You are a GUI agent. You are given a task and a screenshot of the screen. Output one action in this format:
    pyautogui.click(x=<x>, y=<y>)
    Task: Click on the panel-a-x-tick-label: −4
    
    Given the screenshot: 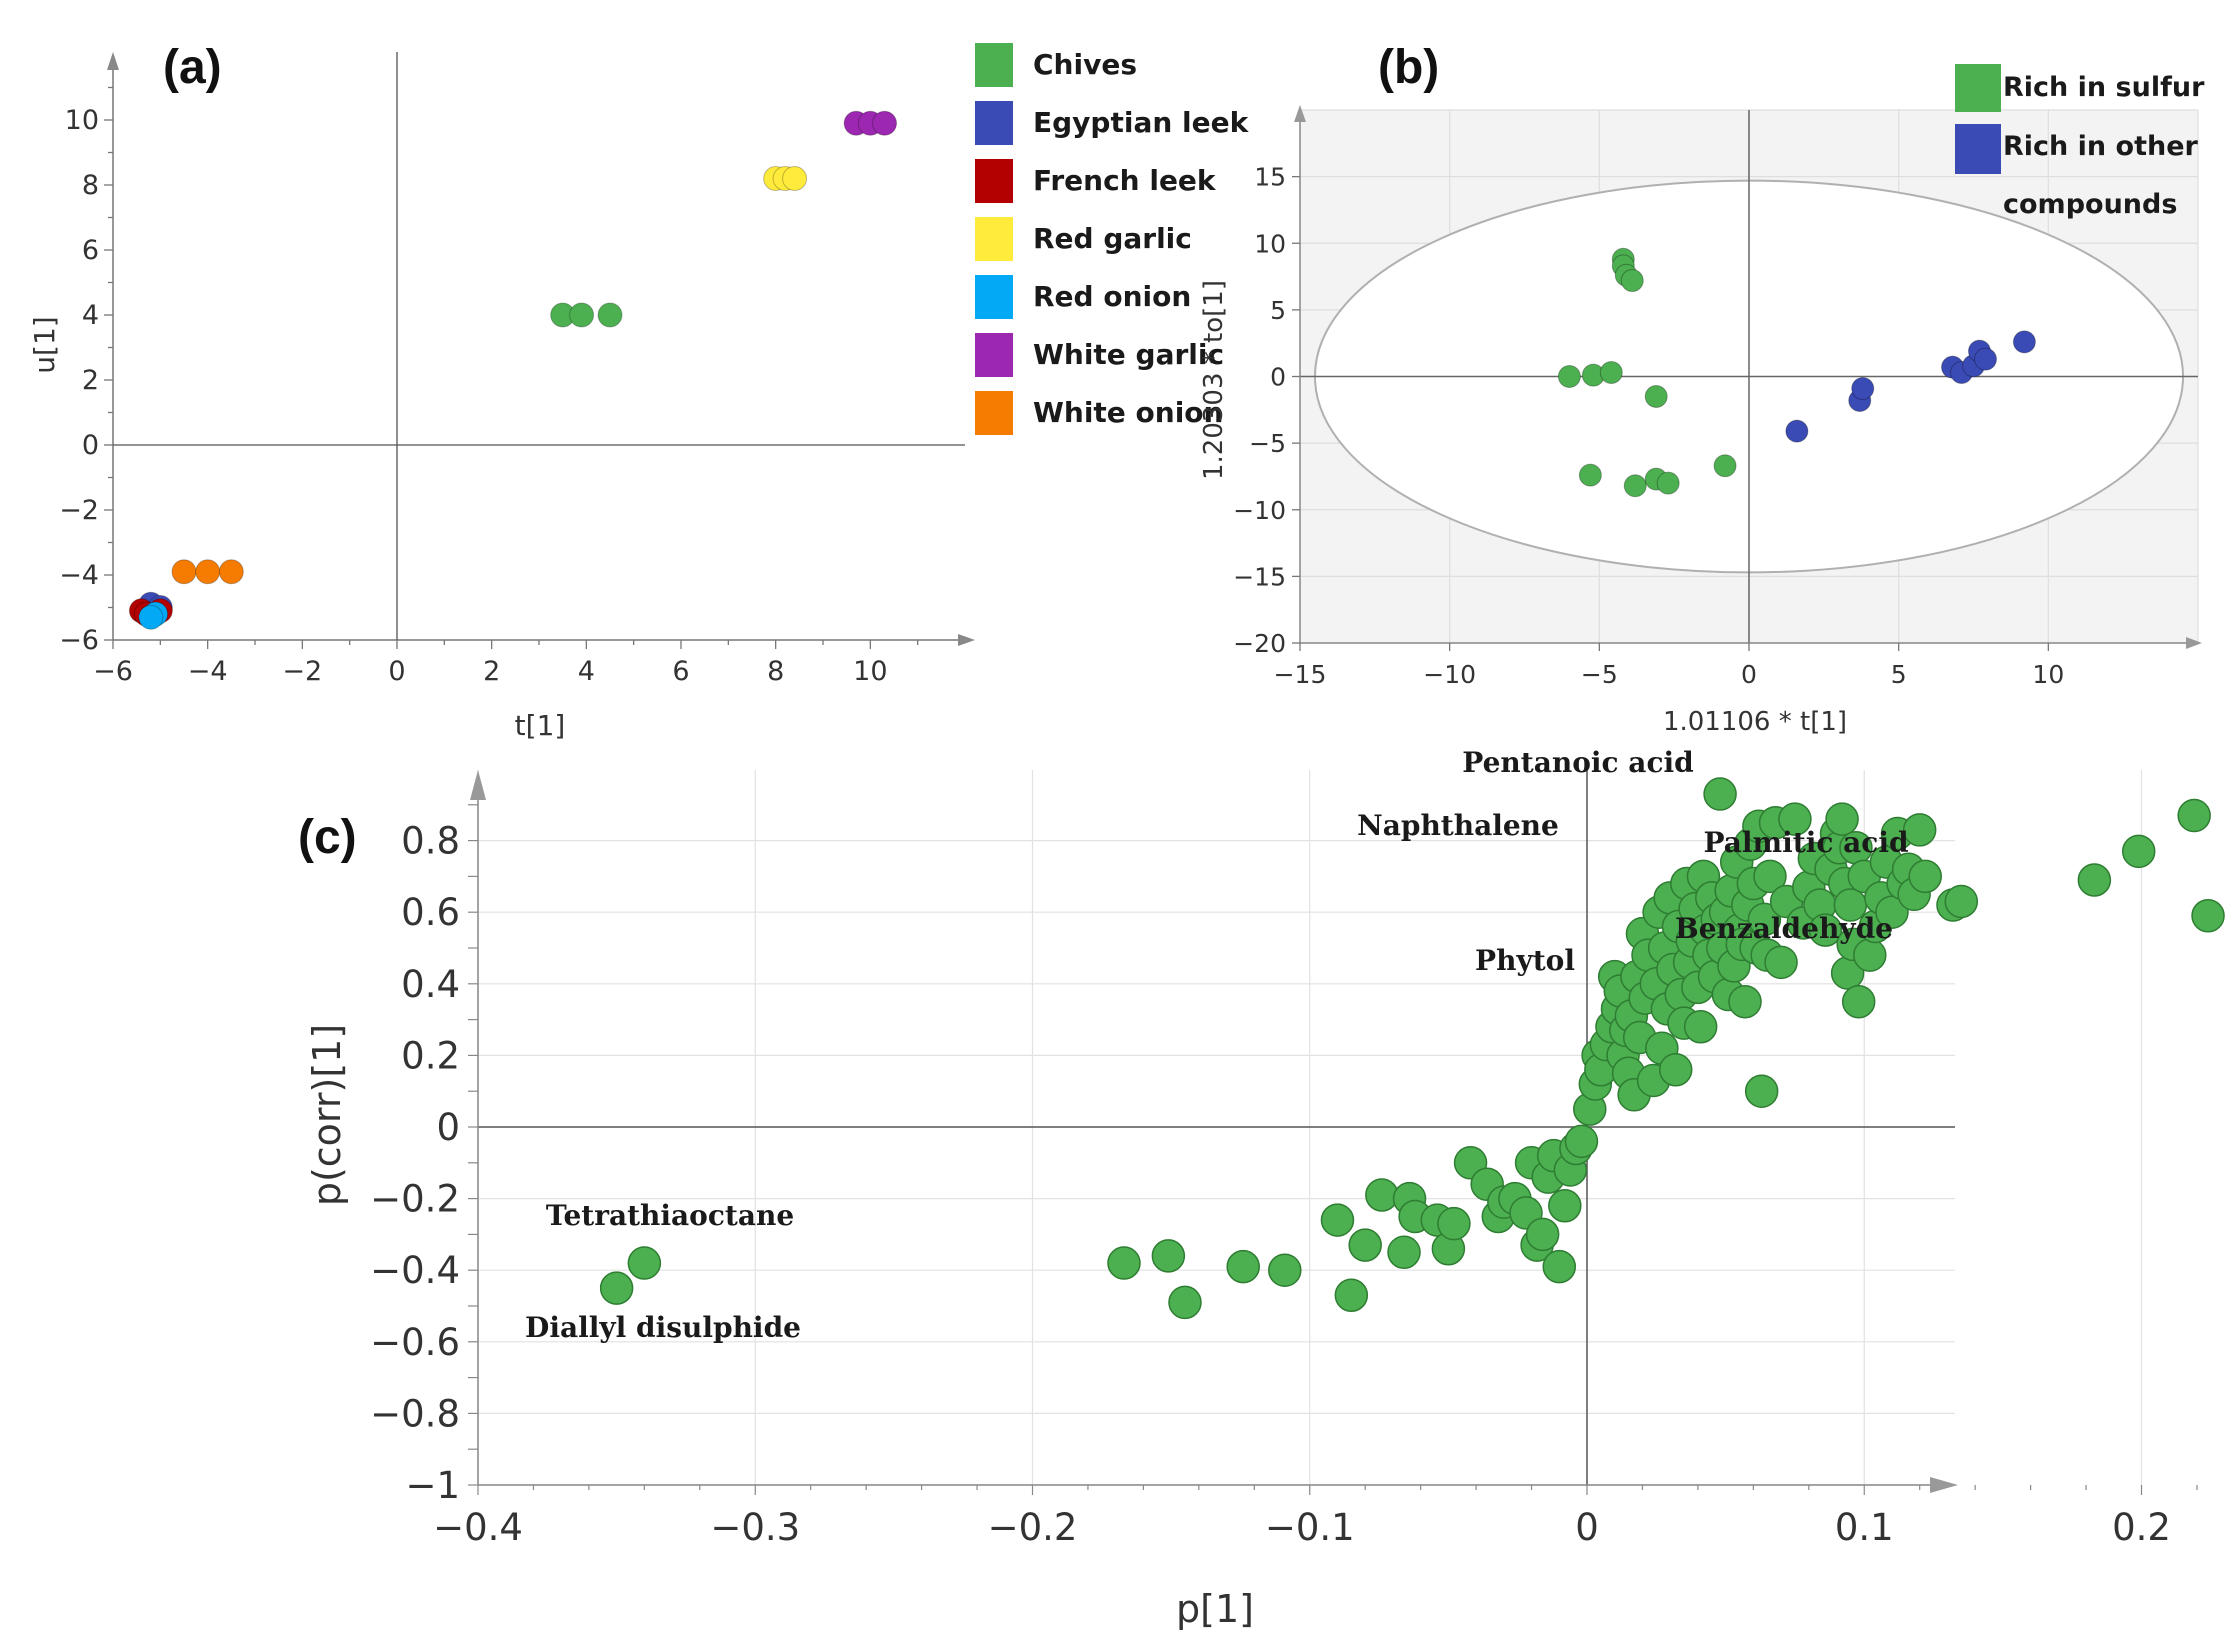 What is the action you would take?
    pyautogui.click(x=208, y=671)
    